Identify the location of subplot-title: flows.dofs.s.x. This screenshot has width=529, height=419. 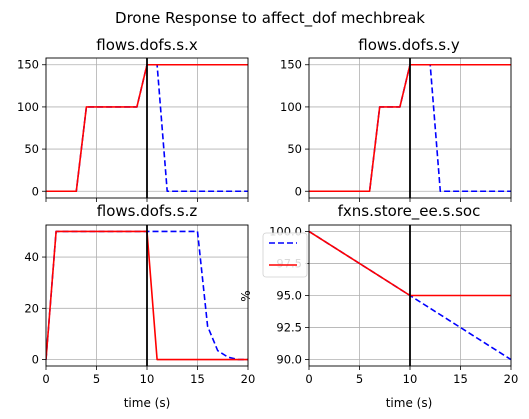
(147, 45).